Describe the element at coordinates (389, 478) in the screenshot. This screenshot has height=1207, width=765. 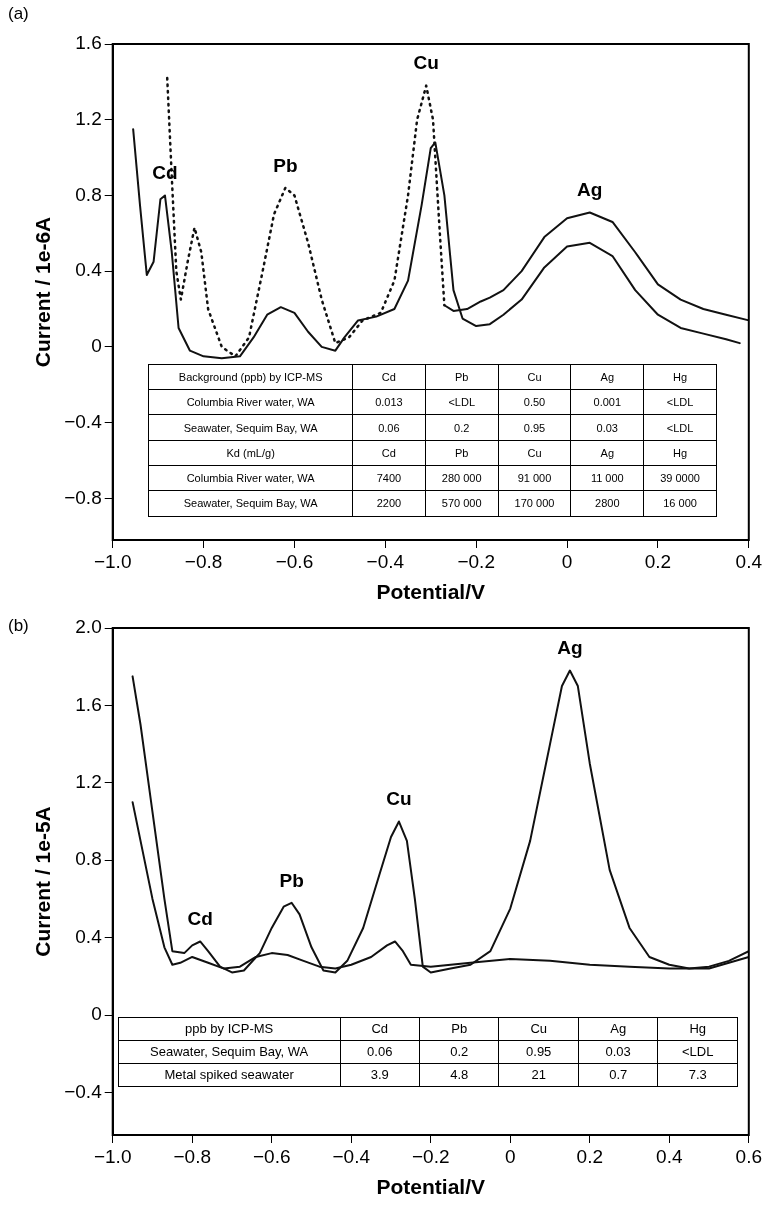
I see `annotation: 7400` at that location.